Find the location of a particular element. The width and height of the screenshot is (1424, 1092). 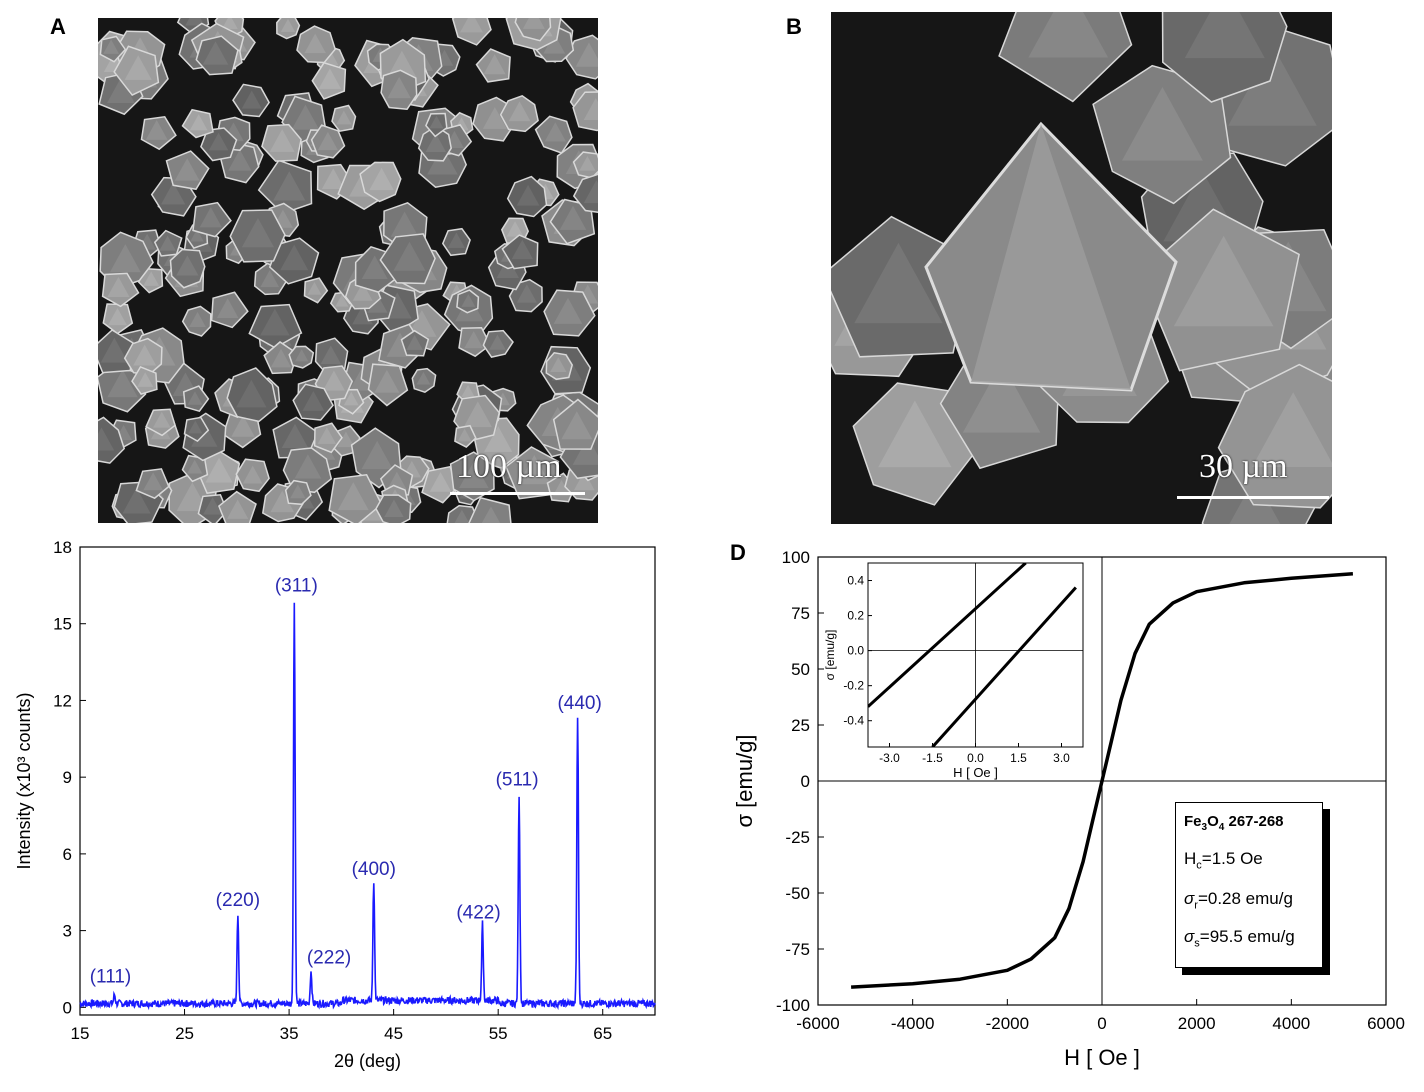

hyst-ytick-label: 100 is located at coordinates (796, 557).